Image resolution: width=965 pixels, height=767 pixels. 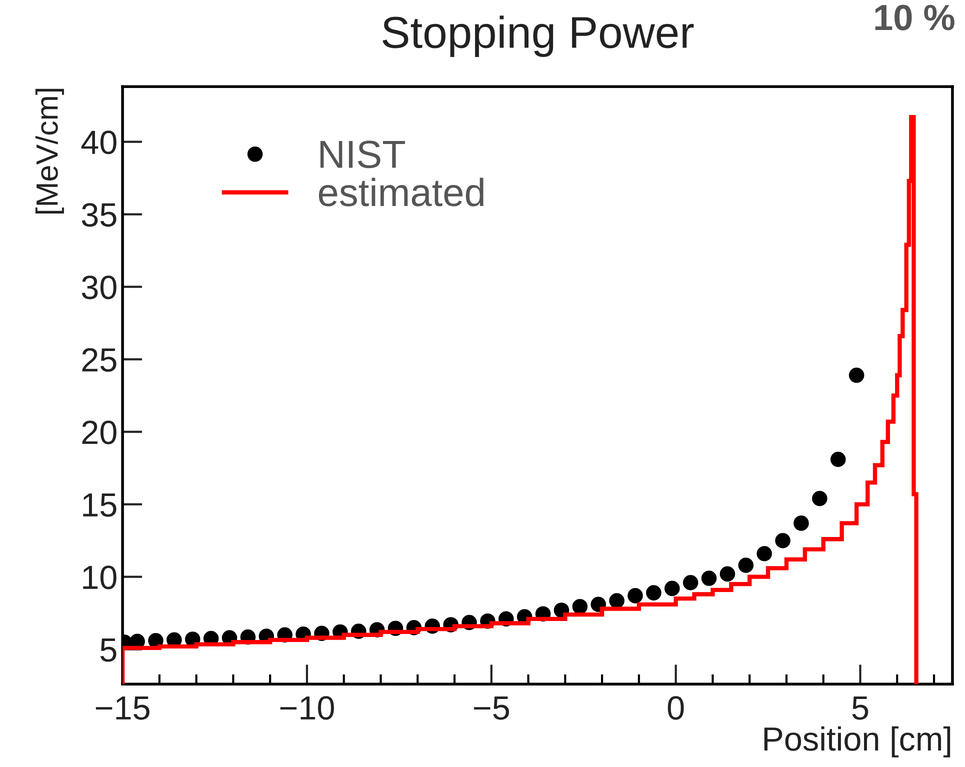 I want to click on y-tick-label: 10, so click(x=99, y=578).